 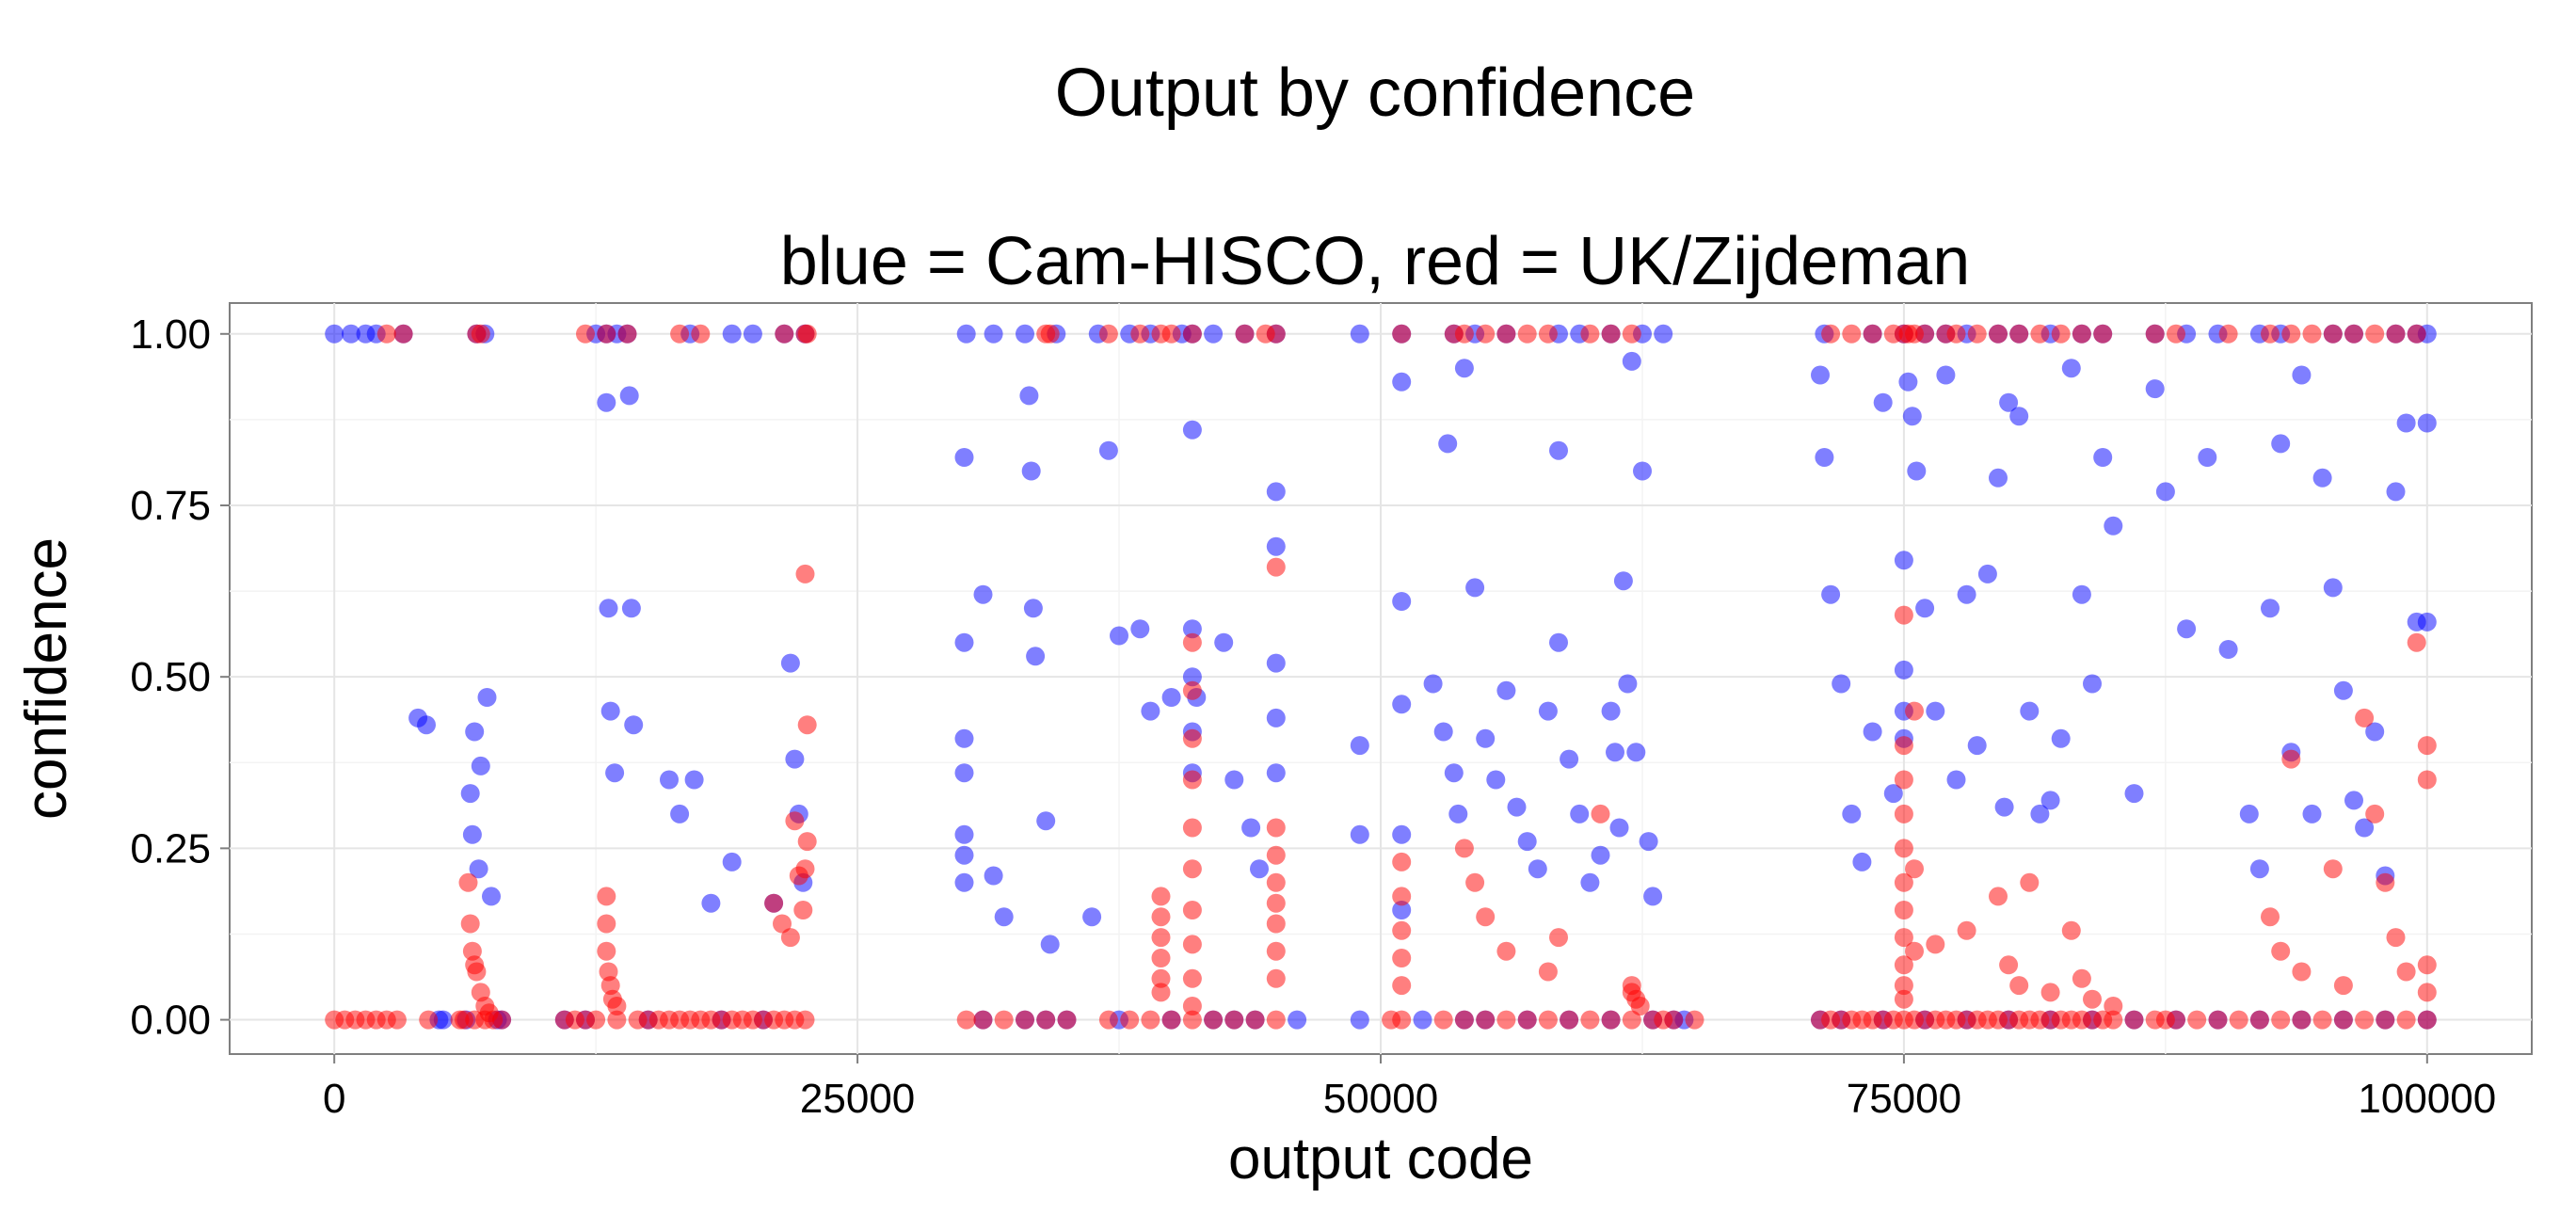 I want to click on y-tick-label: 0.75, so click(x=170, y=506).